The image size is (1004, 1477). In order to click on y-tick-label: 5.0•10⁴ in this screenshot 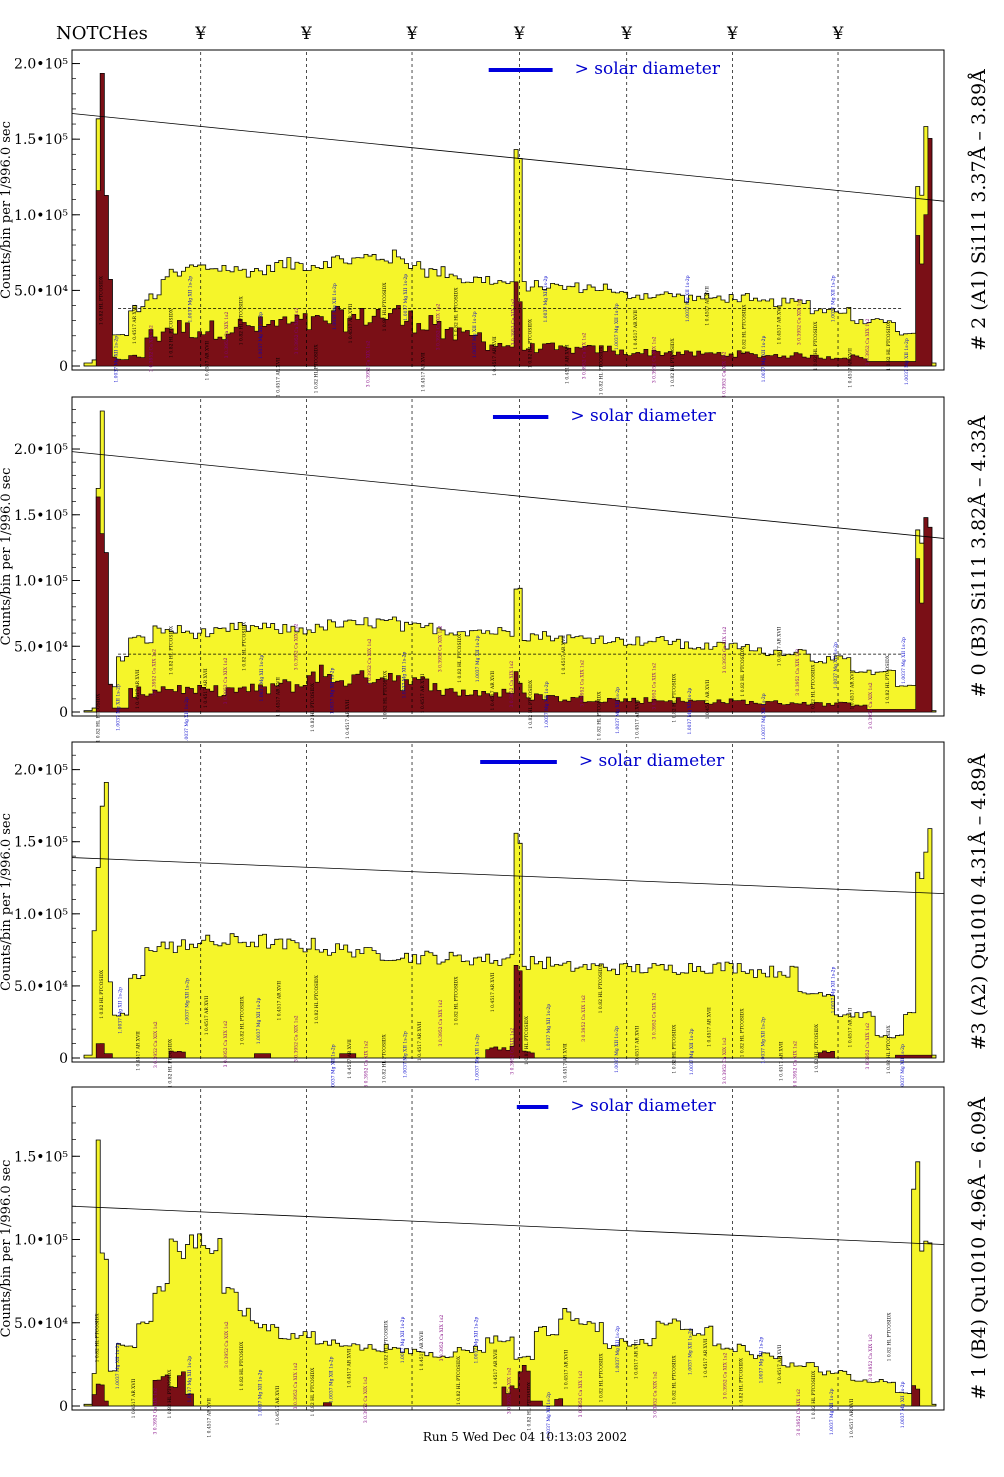, I will do `click(41, 291)`.